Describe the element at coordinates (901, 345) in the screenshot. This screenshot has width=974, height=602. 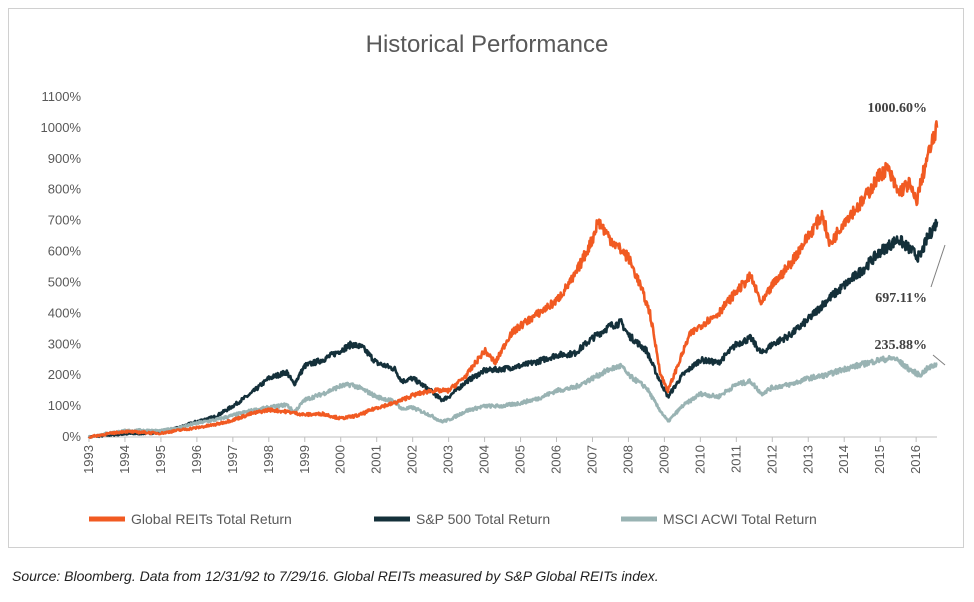
I see `annotation-label: 235.88%` at that location.